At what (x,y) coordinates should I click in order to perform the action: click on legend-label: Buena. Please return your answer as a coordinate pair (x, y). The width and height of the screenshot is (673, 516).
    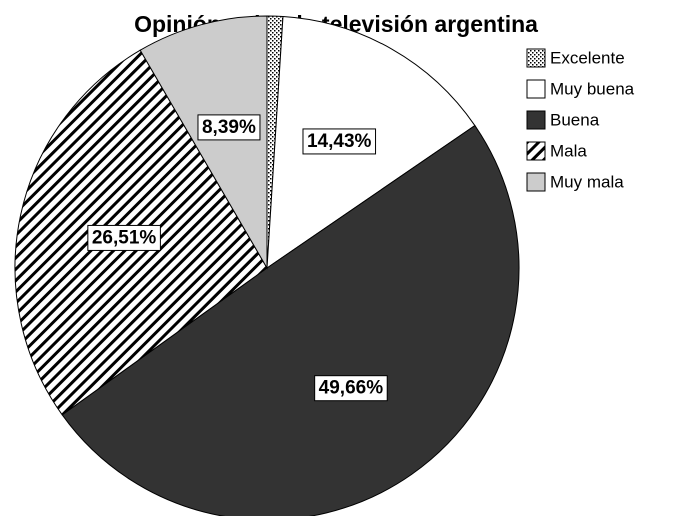
    Looking at the image, I should click on (575, 119).